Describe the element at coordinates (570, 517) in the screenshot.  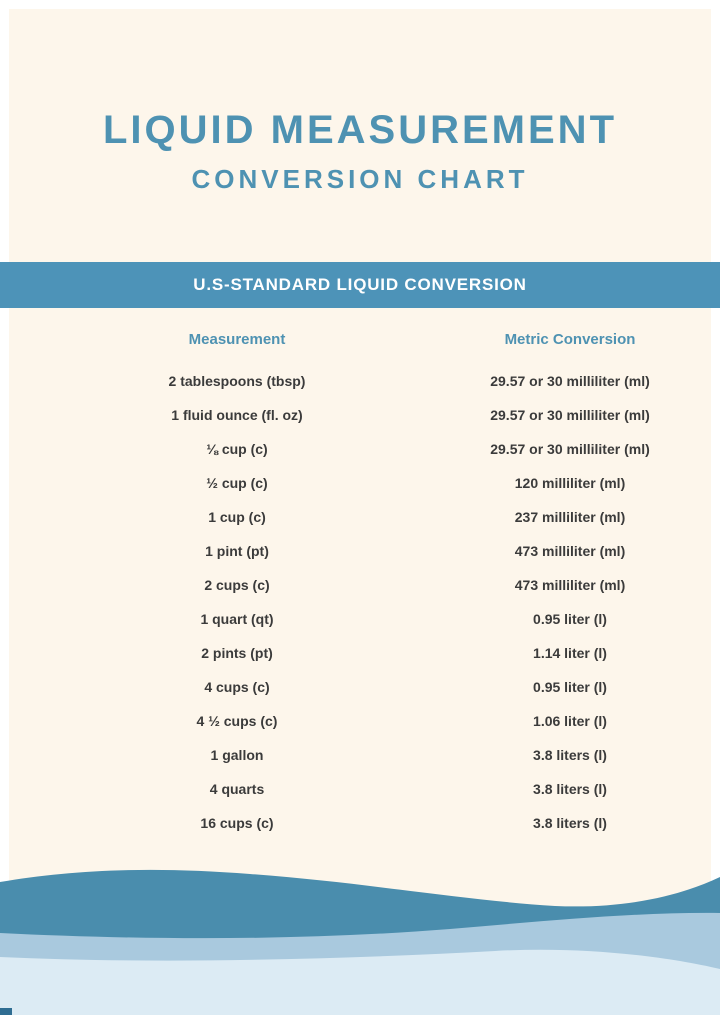
I see `metric-conversion-value: 237 milliliter (ml)` at that location.